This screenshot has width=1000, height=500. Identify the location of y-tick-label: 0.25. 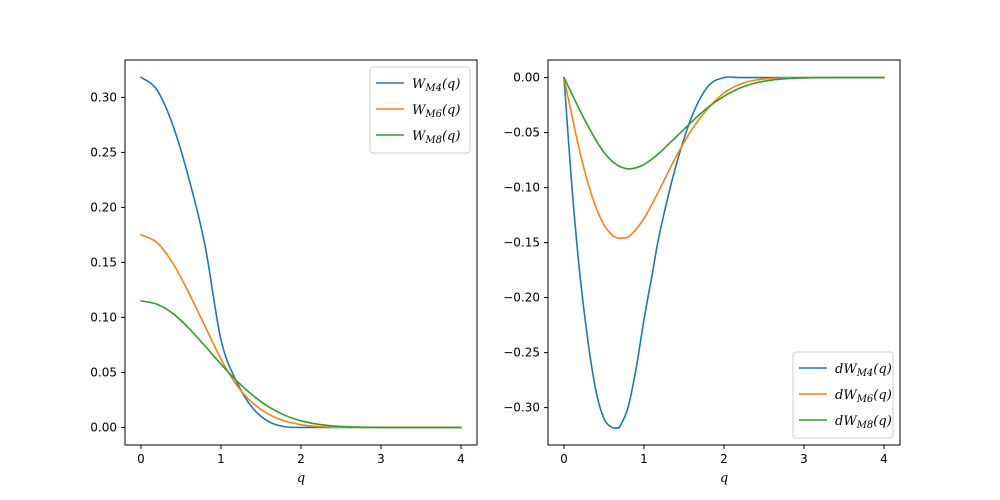
(103, 152).